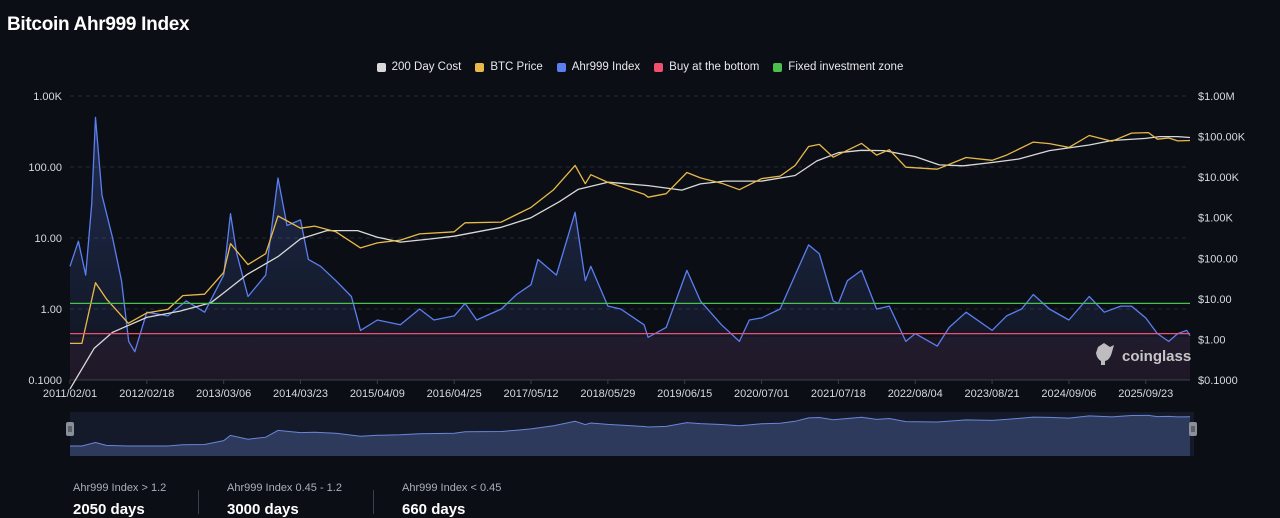 The image size is (1280, 518). What do you see at coordinates (1218, 381) in the screenshot?
I see `y-right-tick-label: $0.1000` at bounding box center [1218, 381].